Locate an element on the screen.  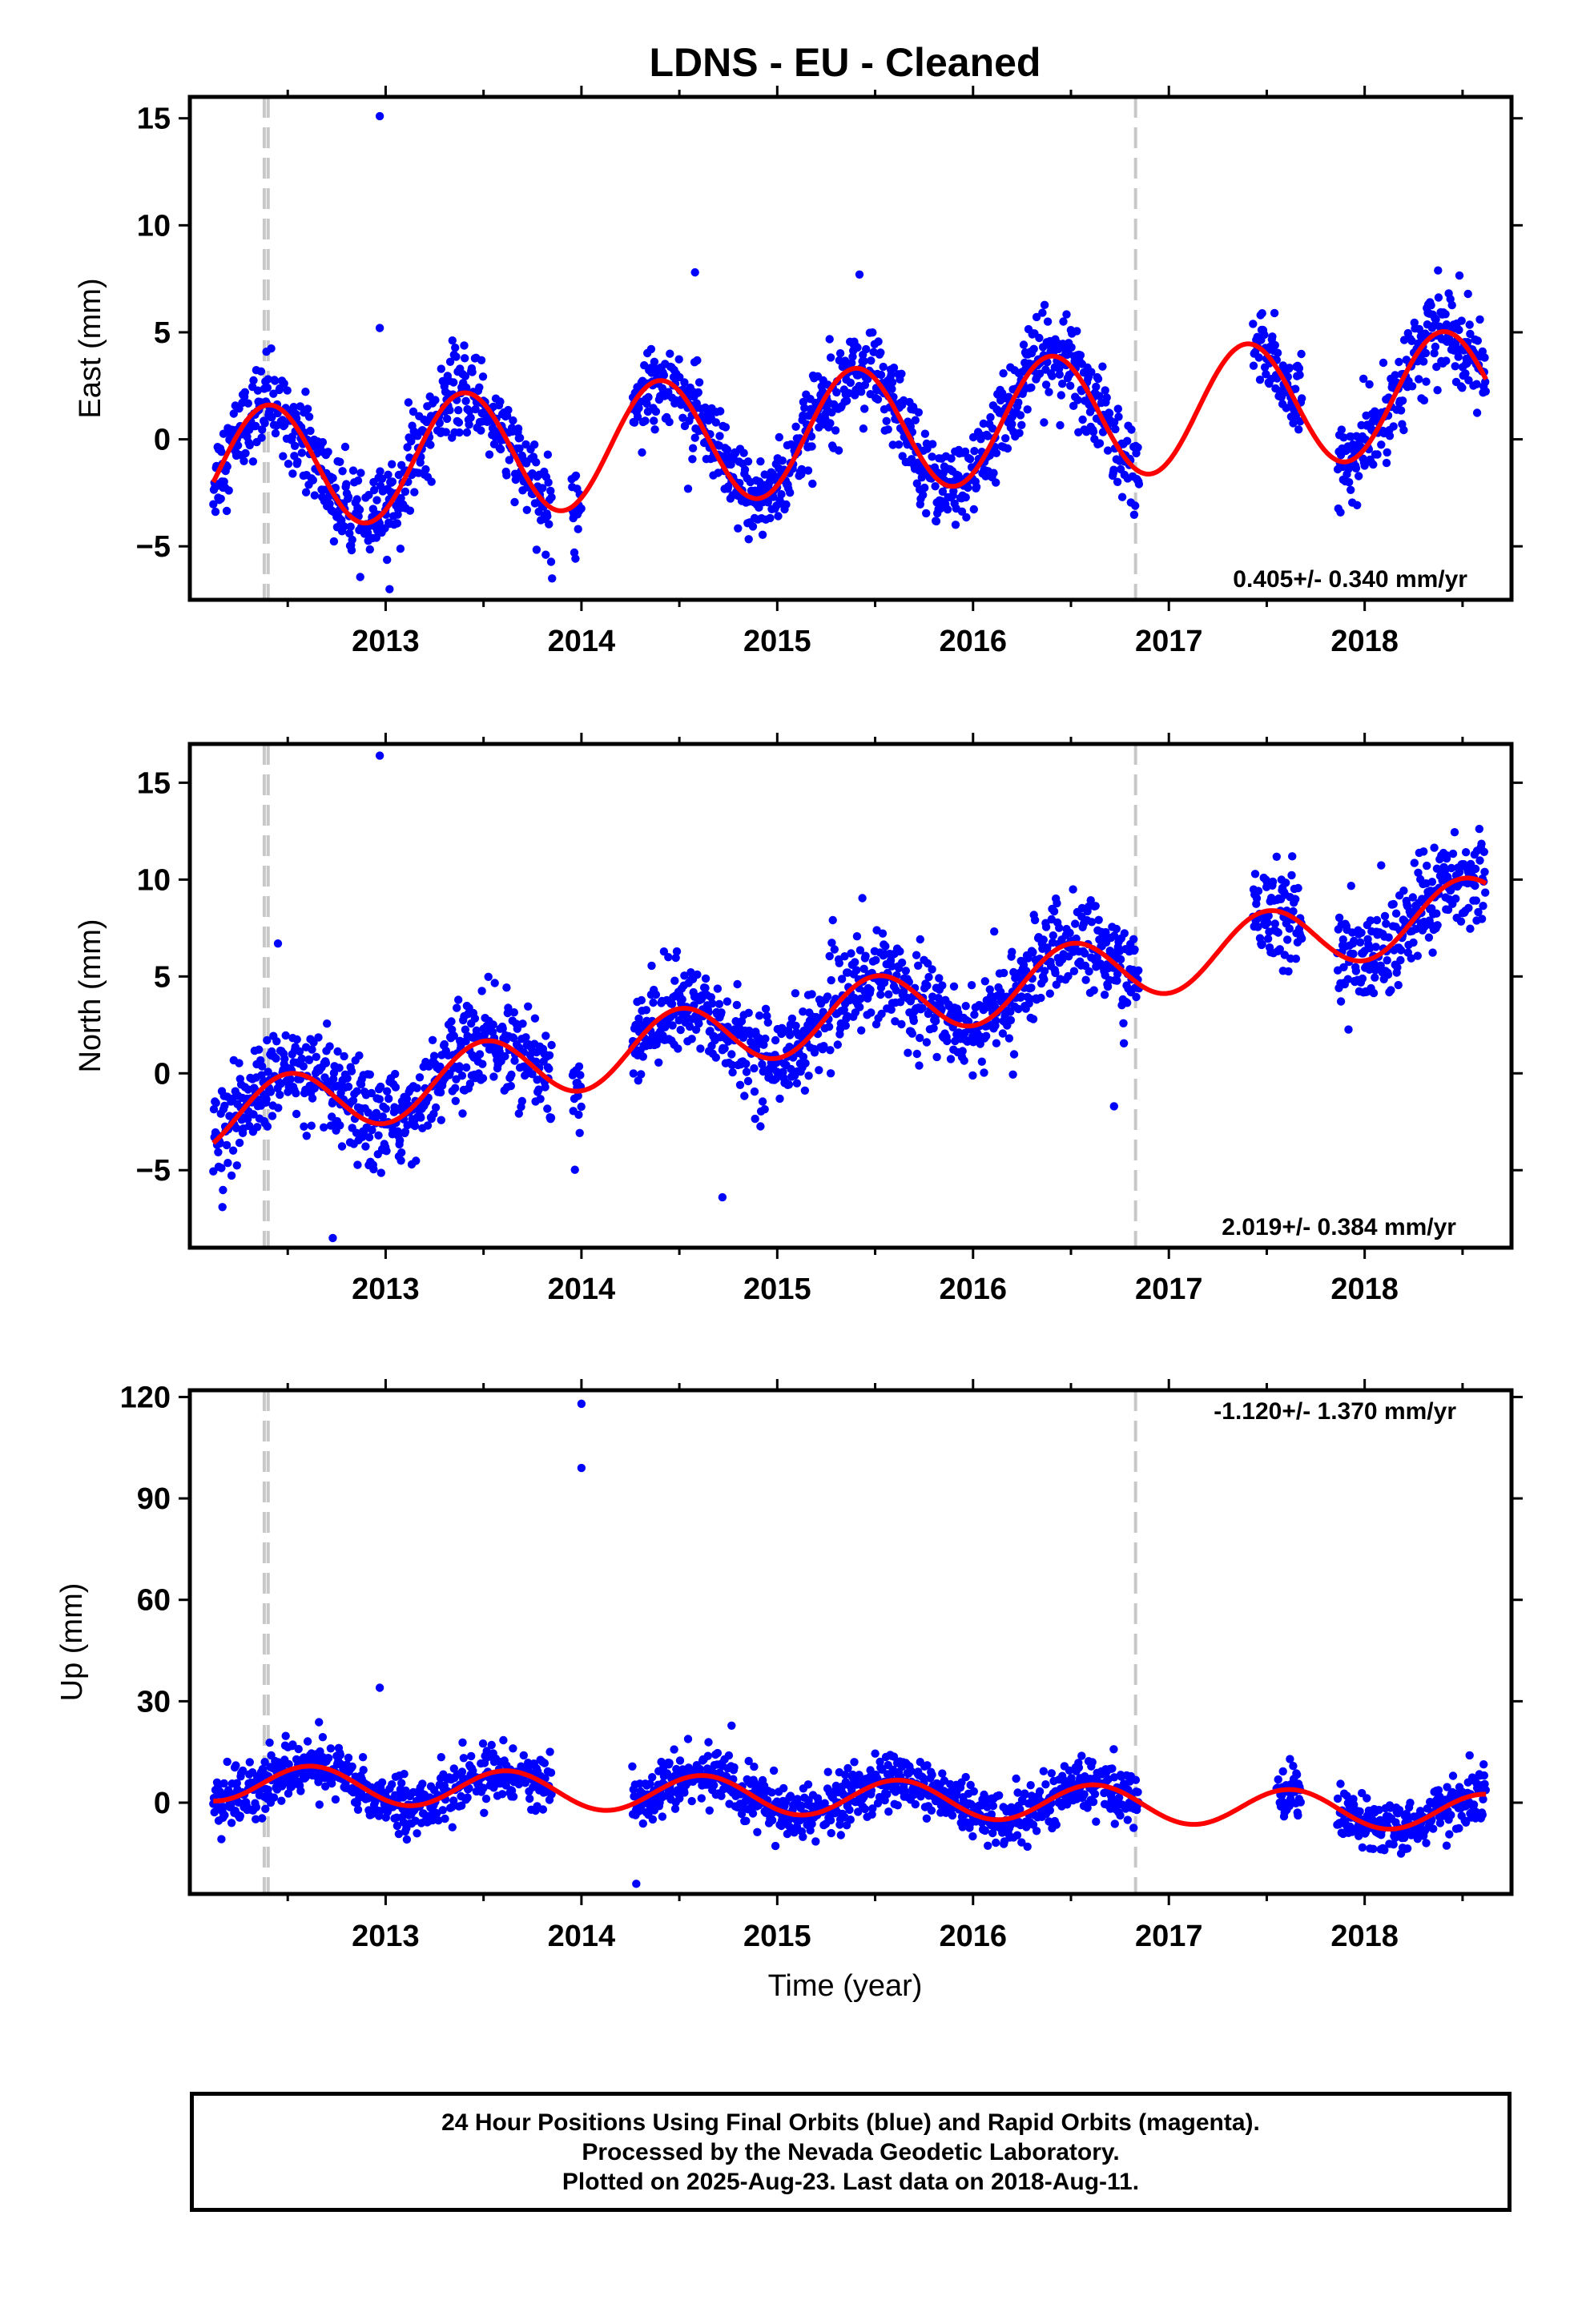
x-tick-label: 2016 is located at coordinates (974, 1289).